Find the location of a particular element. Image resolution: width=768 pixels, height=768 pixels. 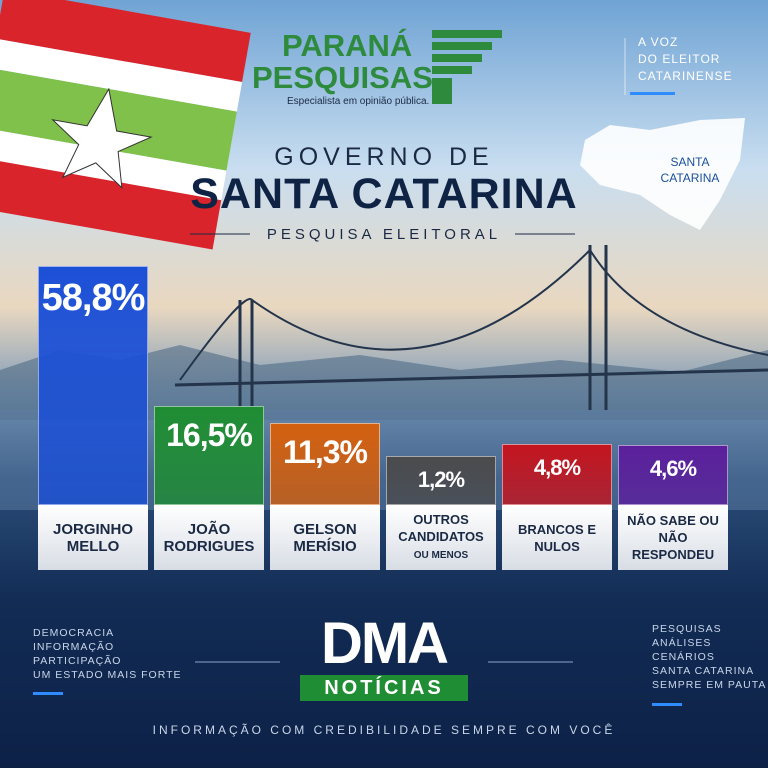

bar: 58,8% is located at coordinates (93, 385).